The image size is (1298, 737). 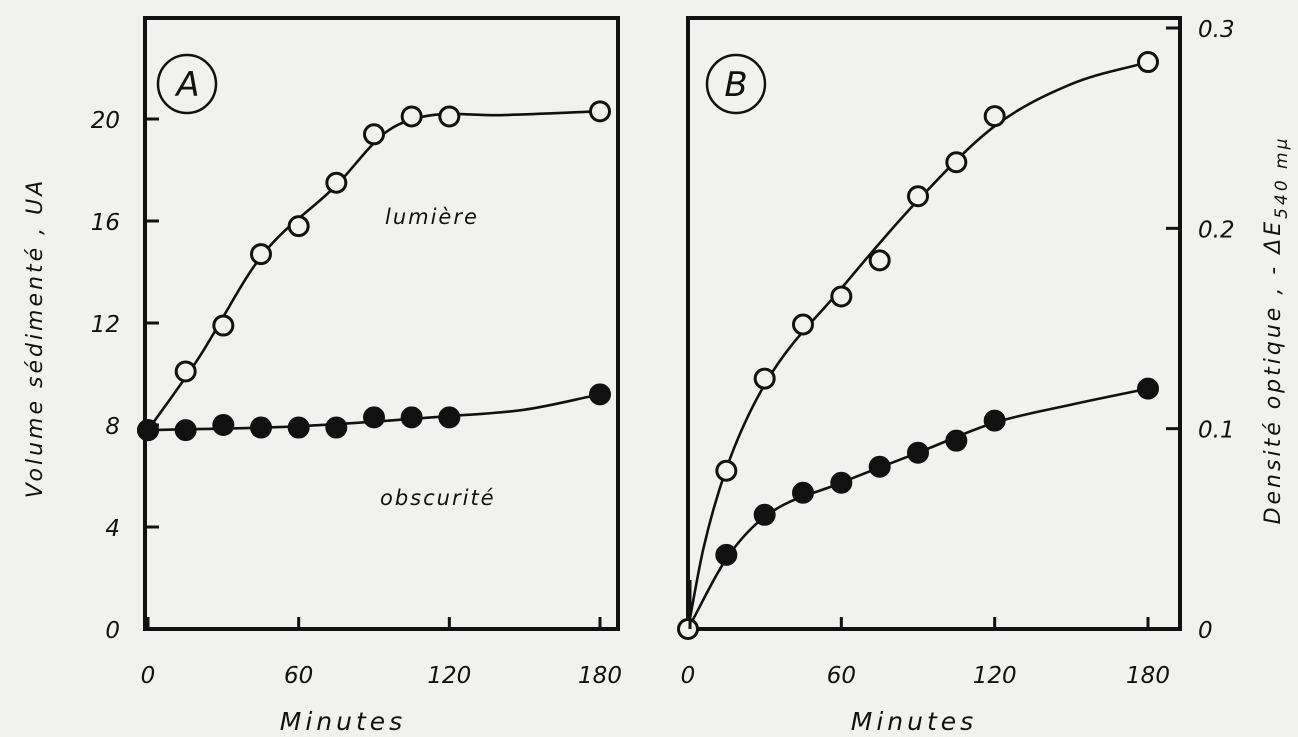 I want to click on panel-a-x-tick-label: 0, so click(x=148, y=676).